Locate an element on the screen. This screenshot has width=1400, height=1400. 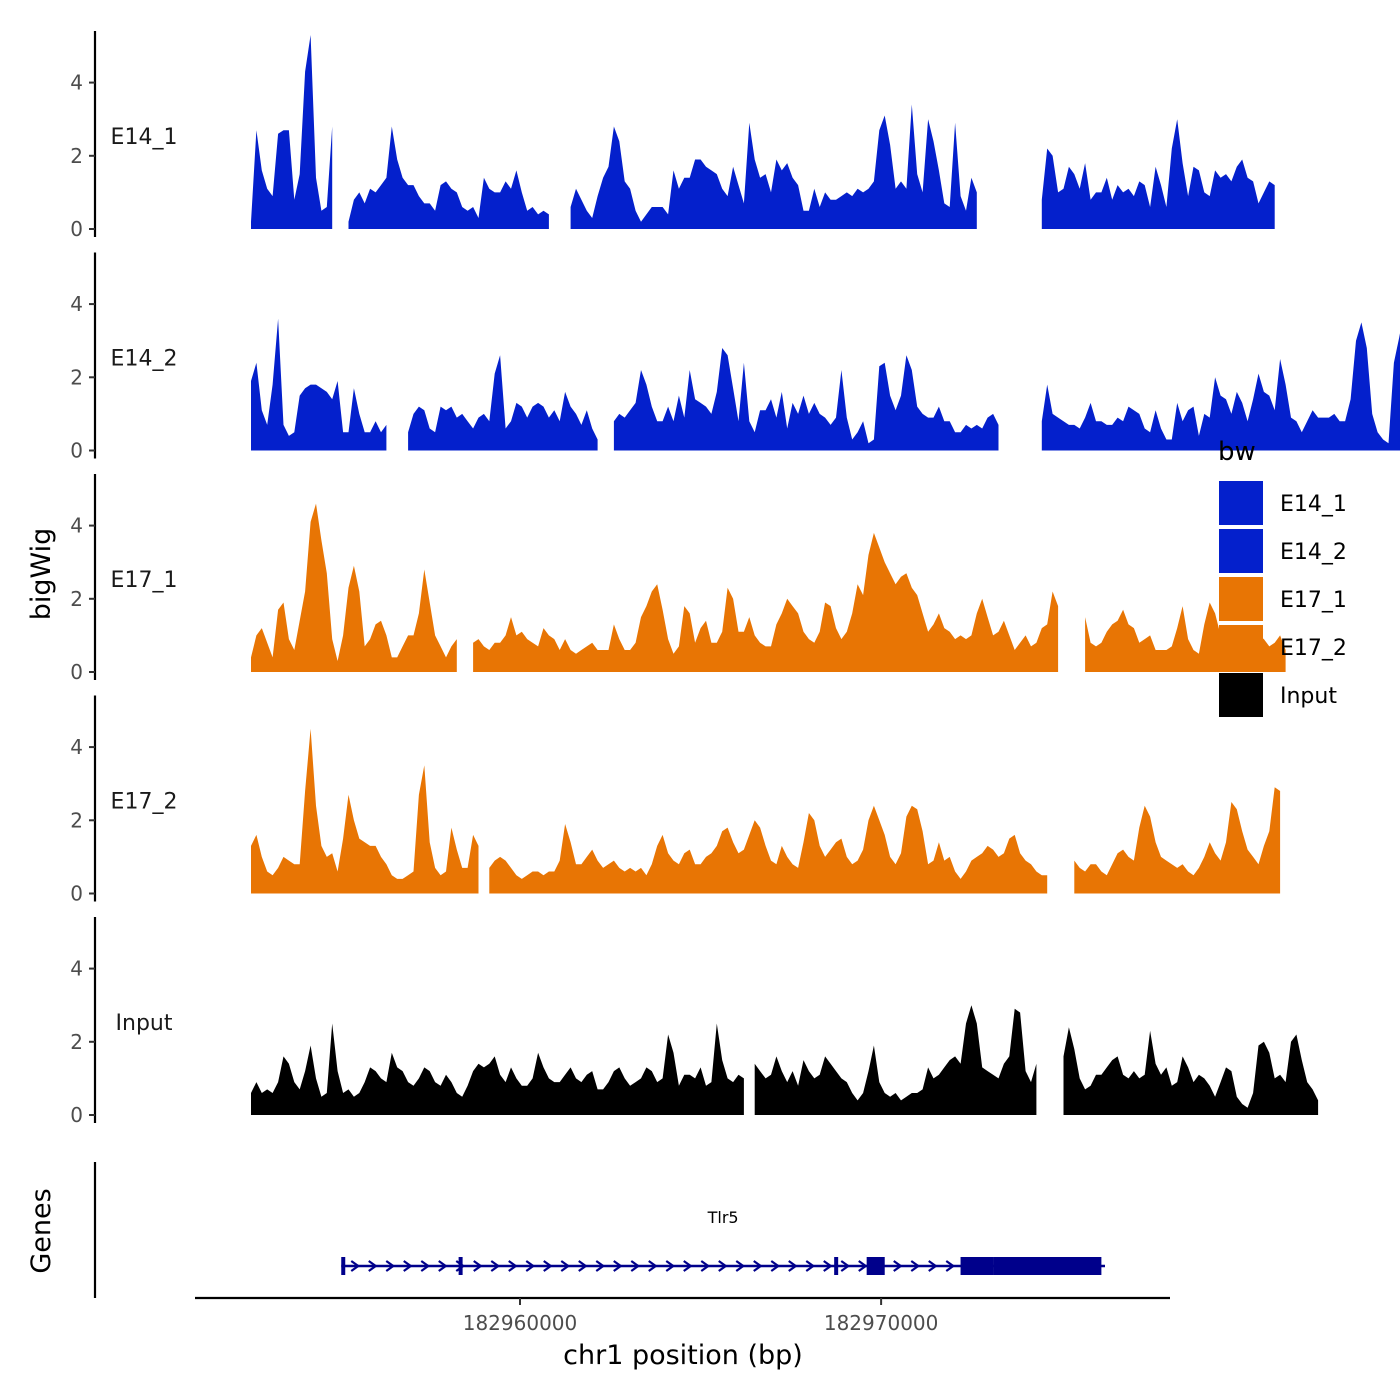
track-e14-2: 0 2 4 E14_2 is located at coordinates (735, 357).